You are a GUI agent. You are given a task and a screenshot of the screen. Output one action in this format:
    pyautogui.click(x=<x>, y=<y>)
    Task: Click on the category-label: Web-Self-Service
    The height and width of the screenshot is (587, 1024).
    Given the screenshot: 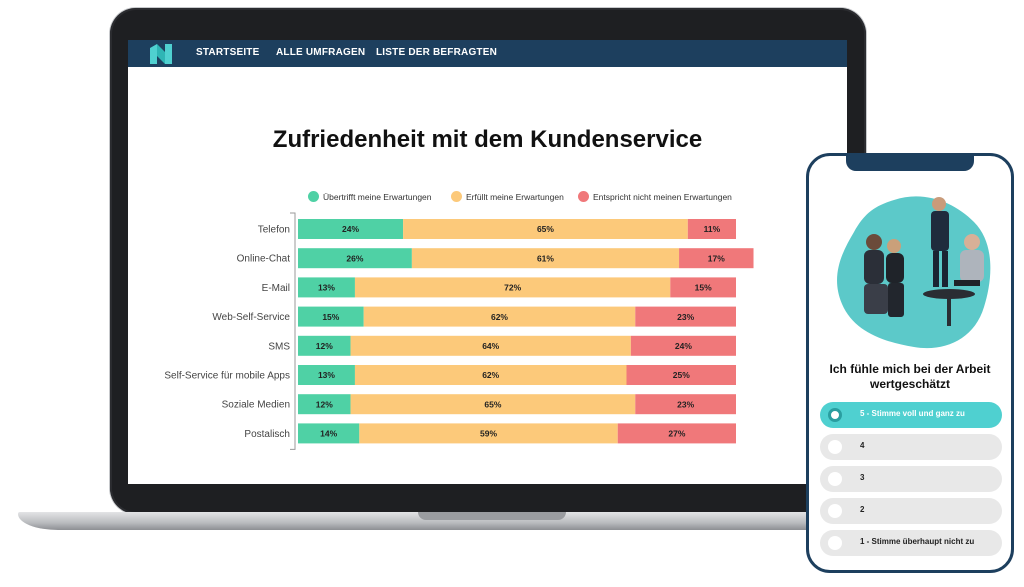 What is the action you would take?
    pyautogui.click(x=251, y=317)
    